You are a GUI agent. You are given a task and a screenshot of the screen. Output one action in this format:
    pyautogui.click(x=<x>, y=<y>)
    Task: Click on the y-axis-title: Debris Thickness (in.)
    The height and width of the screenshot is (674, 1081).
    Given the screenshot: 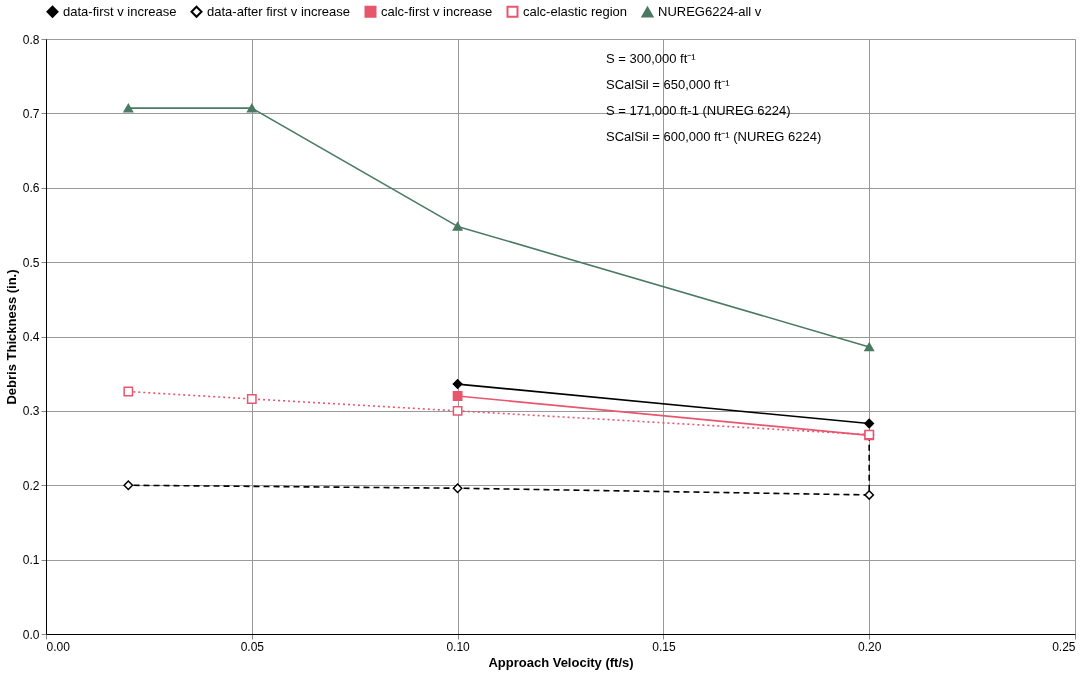 What is the action you would take?
    pyautogui.click(x=11, y=337)
    